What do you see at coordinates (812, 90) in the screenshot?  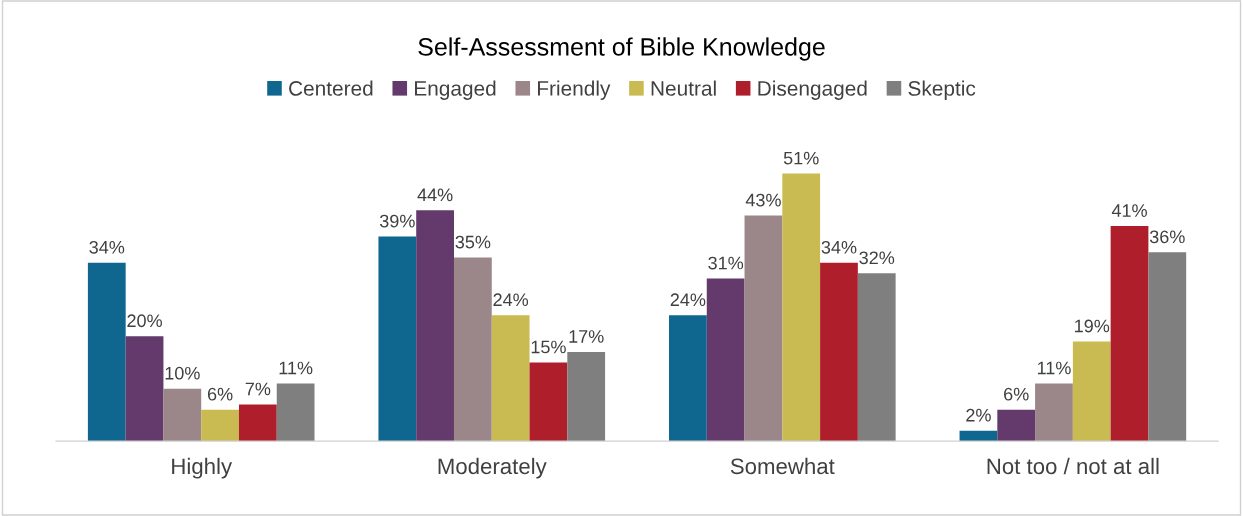 I see `legend-label: Disengaged` at bounding box center [812, 90].